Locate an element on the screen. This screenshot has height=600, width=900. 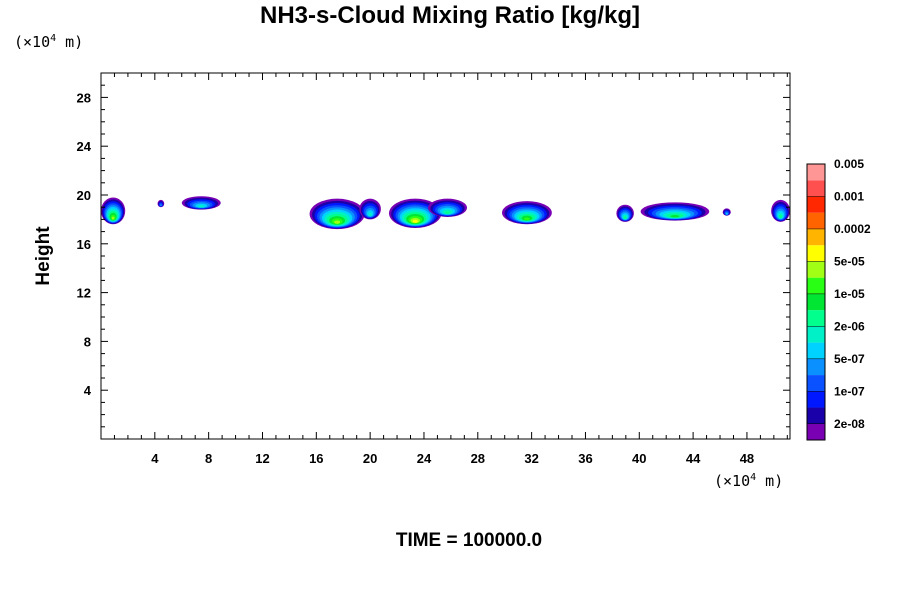
y-tick-label: 28 is located at coordinates (84, 97).